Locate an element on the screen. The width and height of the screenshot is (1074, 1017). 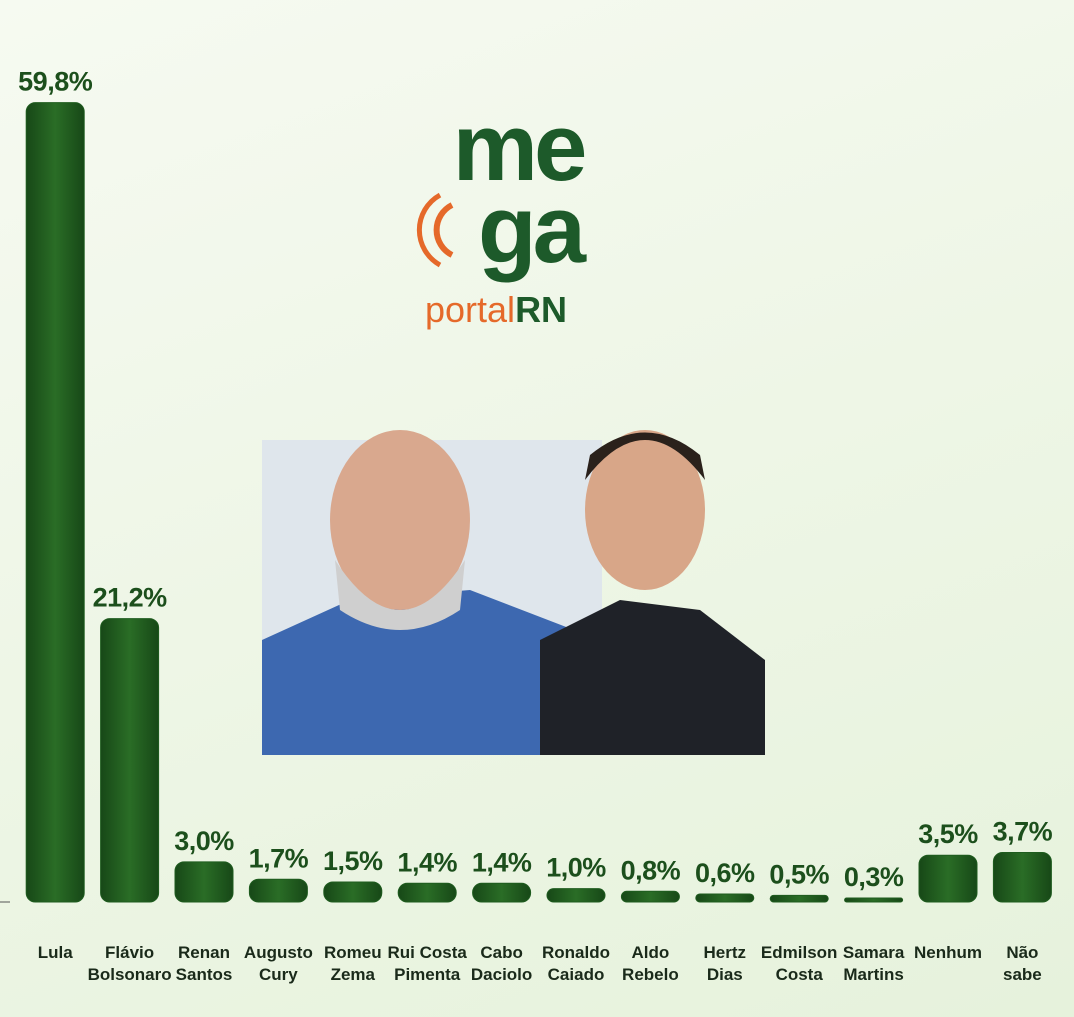
value-label: 3,7% is located at coordinates (1023, 832).